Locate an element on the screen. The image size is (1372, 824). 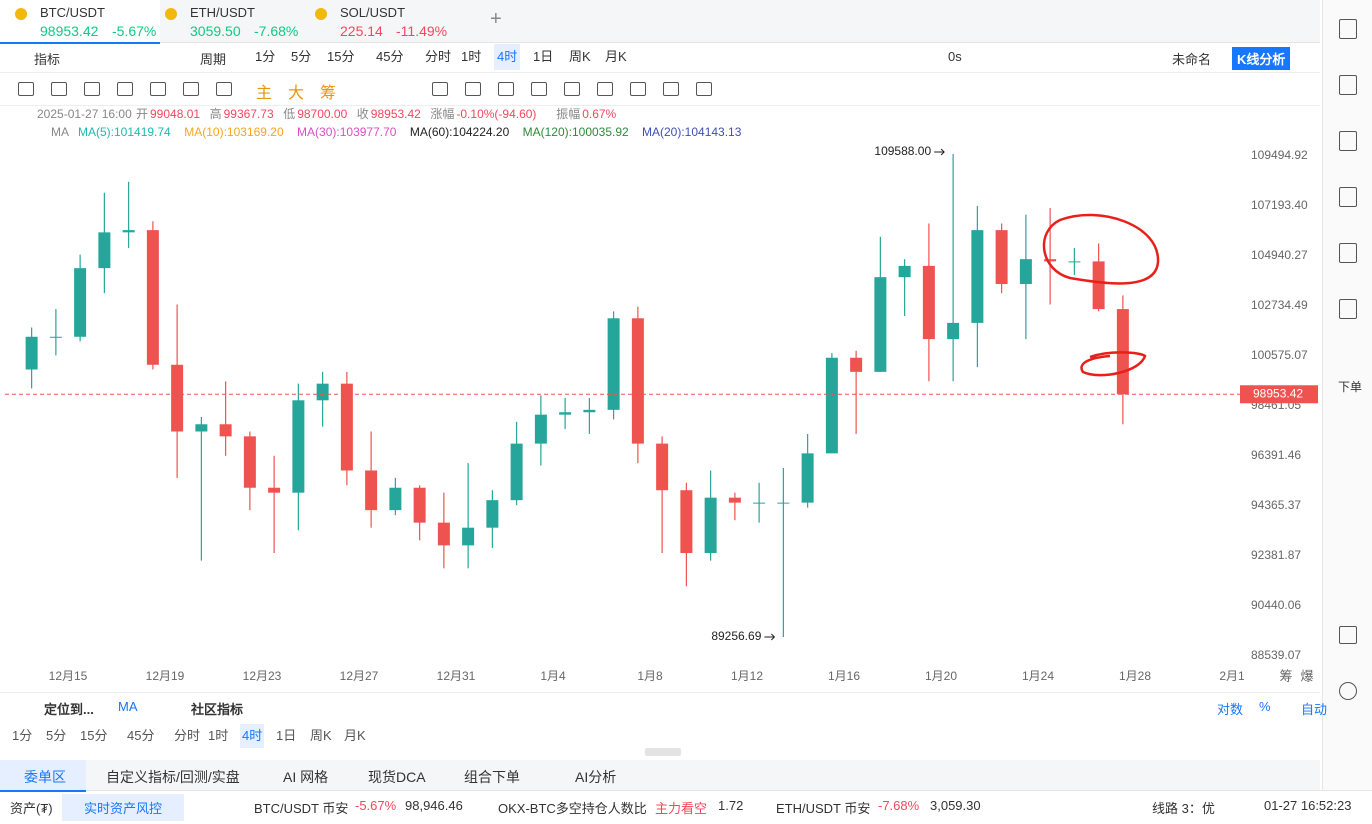
y-tick-label: 109494.92 is located at coordinates (1279, 155).